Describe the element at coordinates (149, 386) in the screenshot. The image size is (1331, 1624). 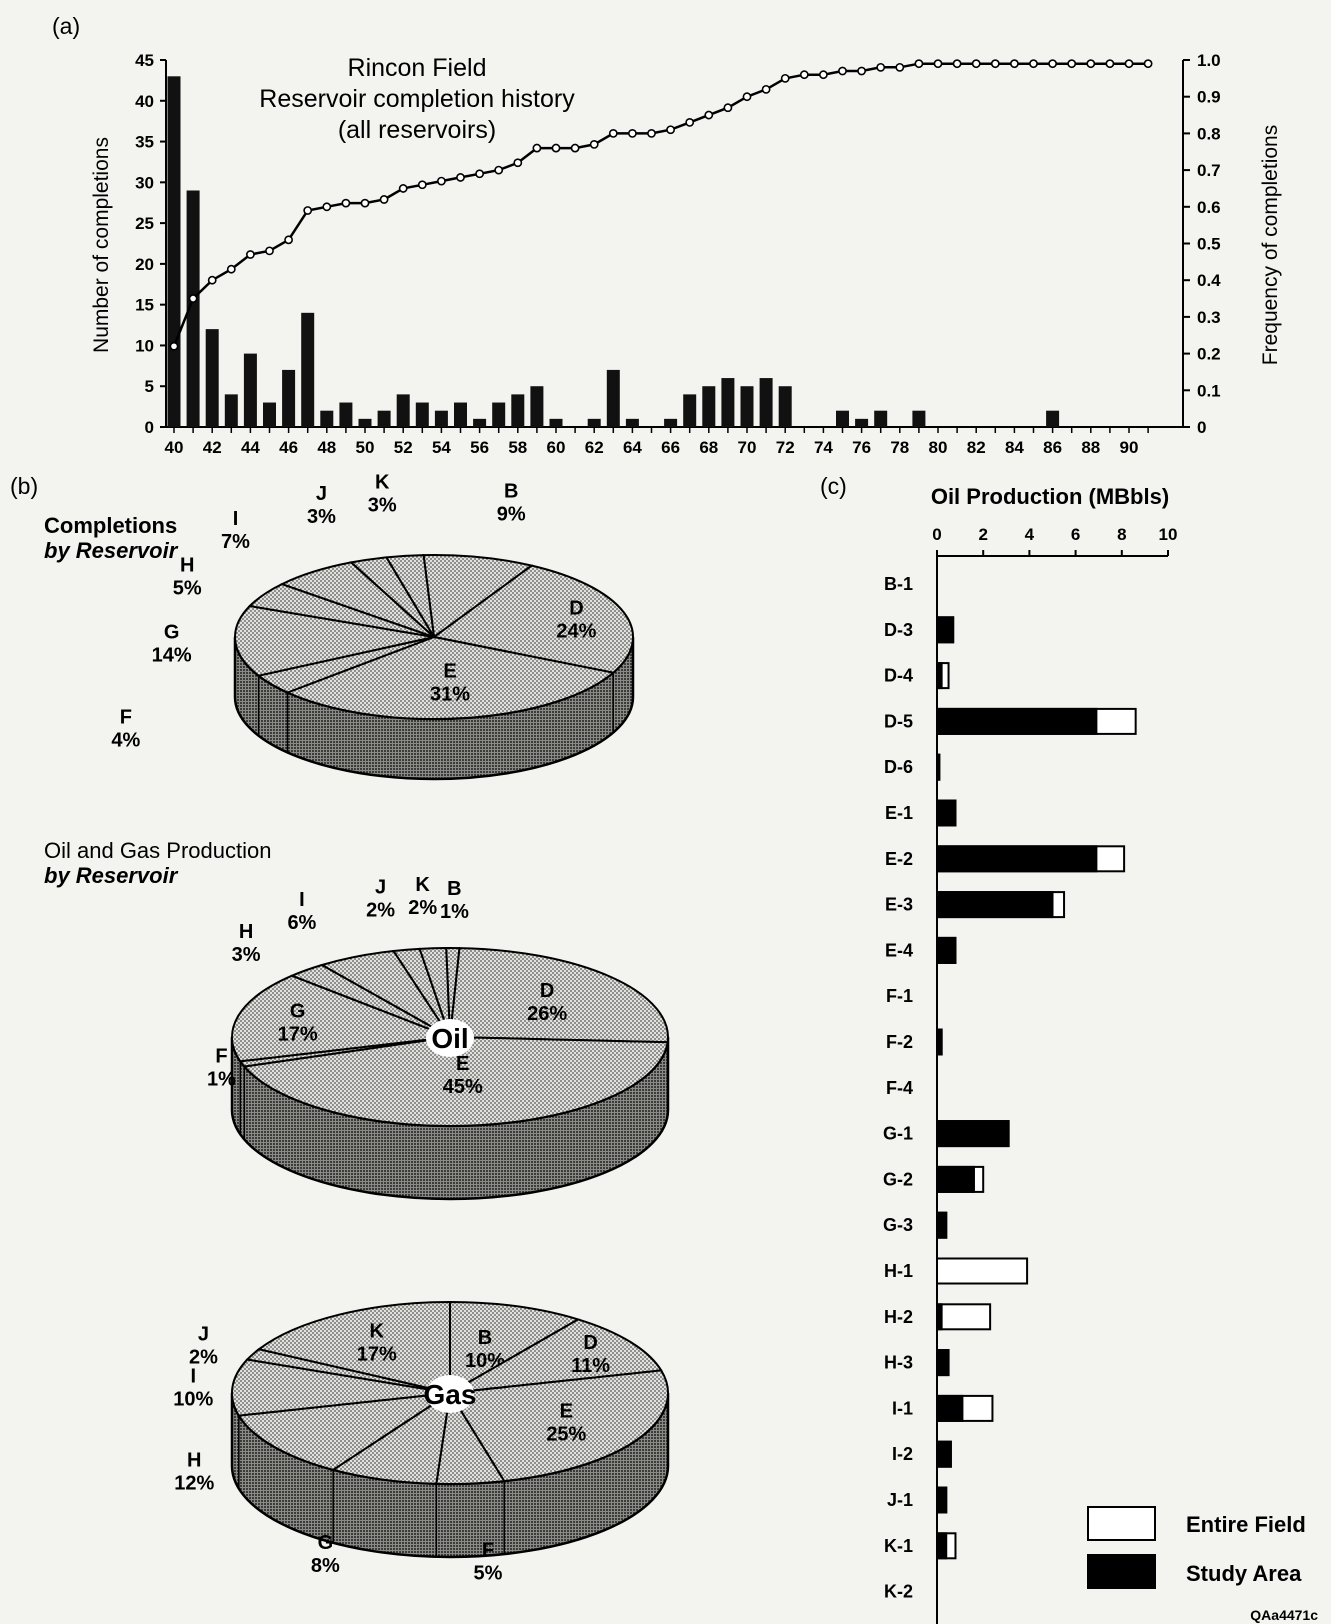
I see `y-tick-label-left: 5` at that location.